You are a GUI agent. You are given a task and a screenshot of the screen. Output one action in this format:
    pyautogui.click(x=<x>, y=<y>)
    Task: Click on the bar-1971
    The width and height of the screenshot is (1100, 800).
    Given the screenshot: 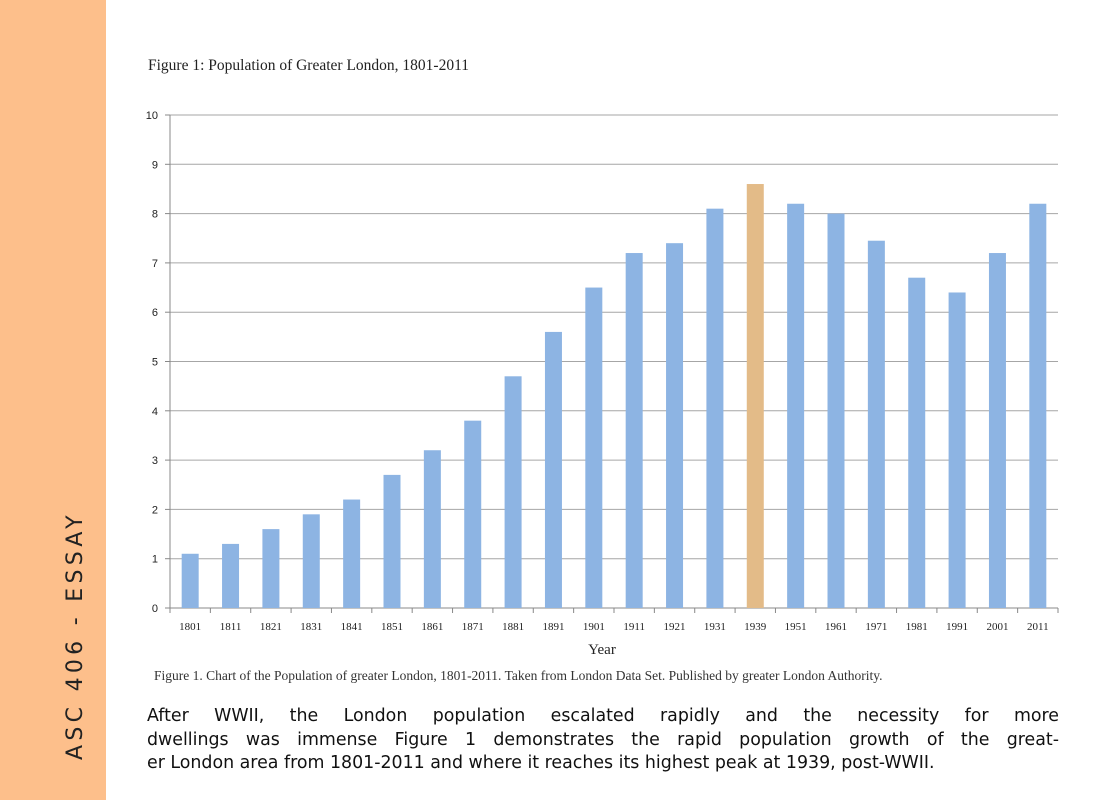 What is the action you would take?
    pyautogui.click(x=876, y=424)
    